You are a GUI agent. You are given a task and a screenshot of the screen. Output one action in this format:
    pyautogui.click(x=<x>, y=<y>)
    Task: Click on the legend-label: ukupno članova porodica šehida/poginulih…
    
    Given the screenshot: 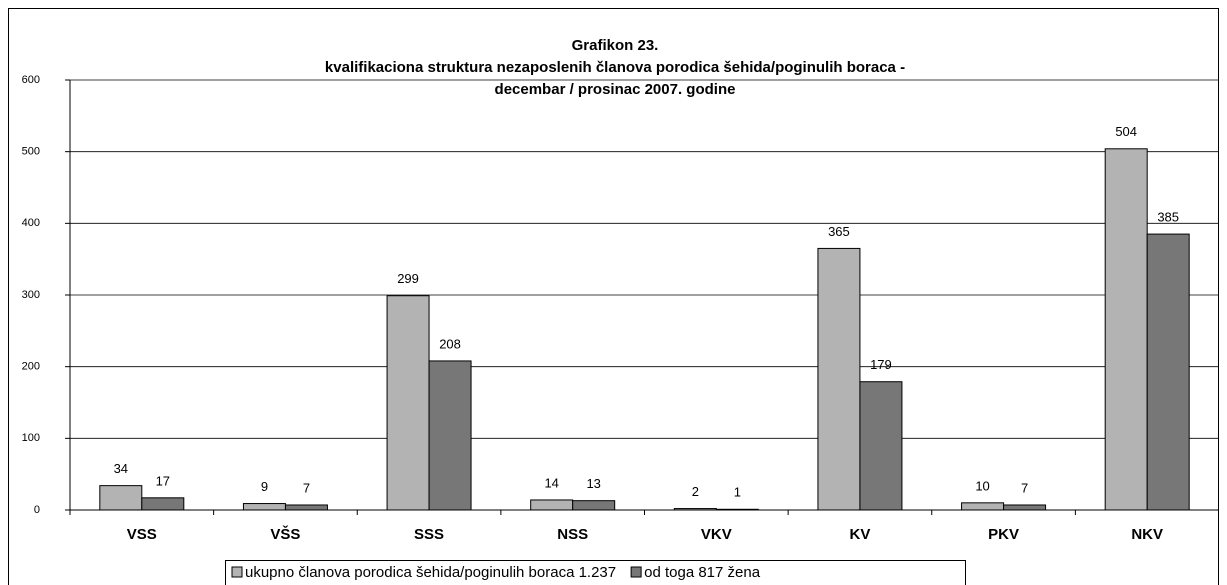 What is the action you would take?
    pyautogui.click(x=430, y=572)
    